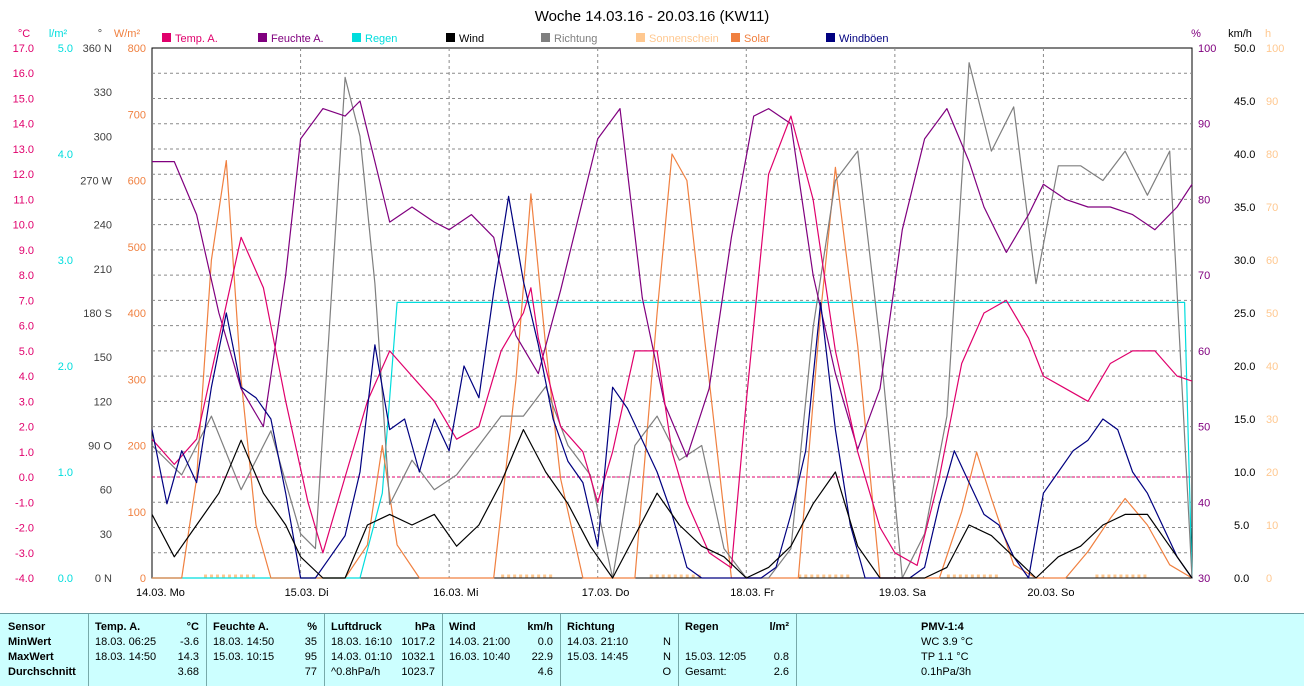 This screenshot has height=686, width=1304. Describe the element at coordinates (381, 39) in the screenshot. I see `legend-label: Regen` at that location.